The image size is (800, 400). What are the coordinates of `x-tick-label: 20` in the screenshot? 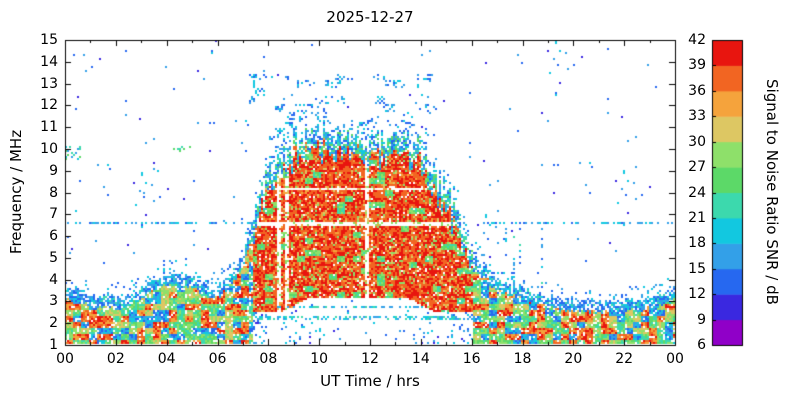 It's located at (573, 359).